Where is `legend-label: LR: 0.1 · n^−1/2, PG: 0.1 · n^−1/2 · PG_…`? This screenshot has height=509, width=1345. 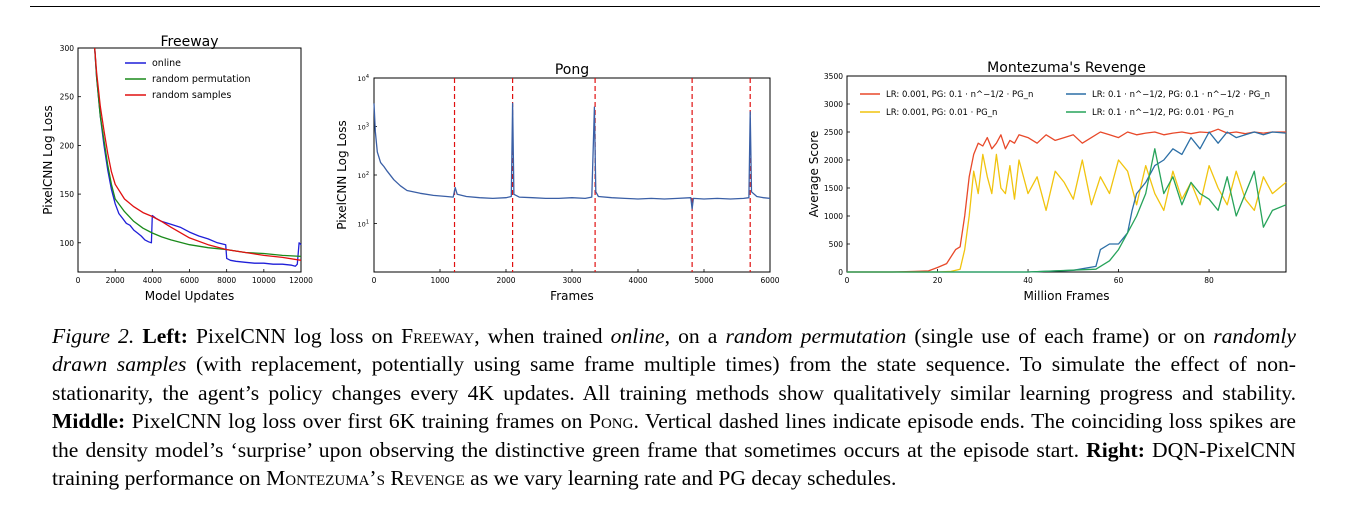 legend-label: LR: 0.1 · n^−1/2, PG: 0.1 · n^−1/2 · PG_… is located at coordinates (1181, 95).